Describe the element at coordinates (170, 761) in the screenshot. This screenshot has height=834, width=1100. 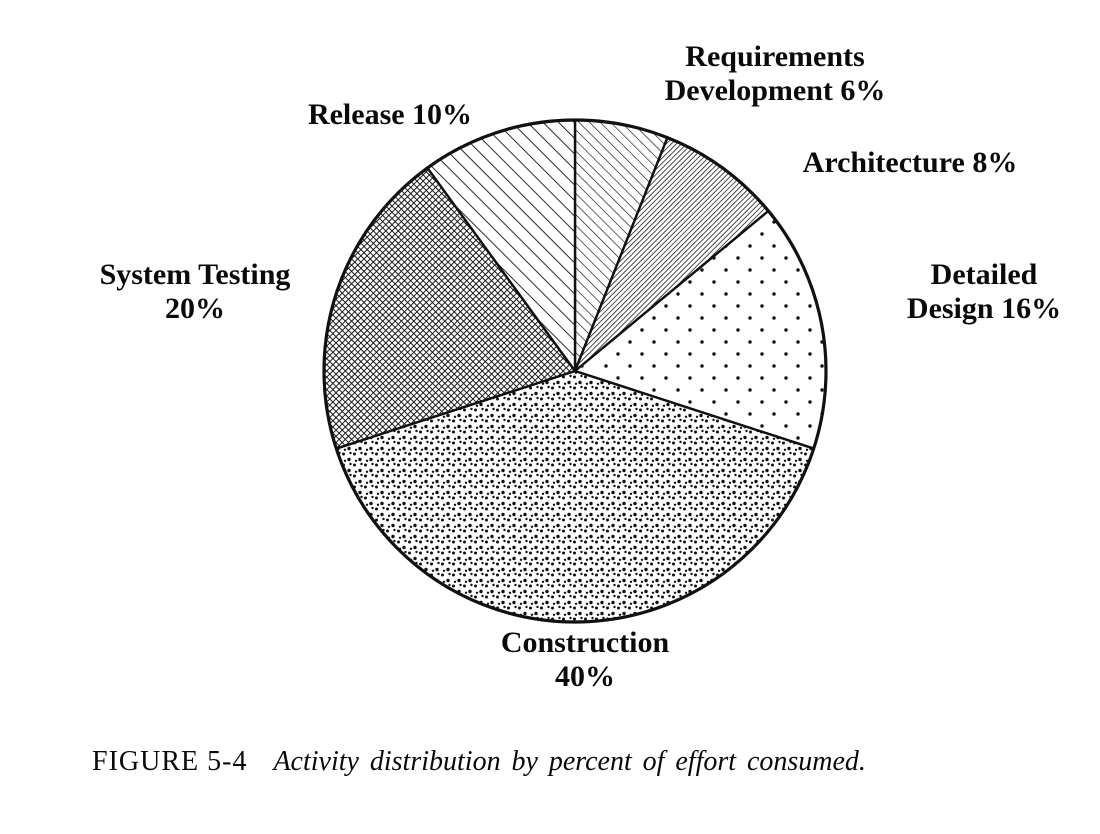
I see `figure-number: FIGURE 5-4` at that location.